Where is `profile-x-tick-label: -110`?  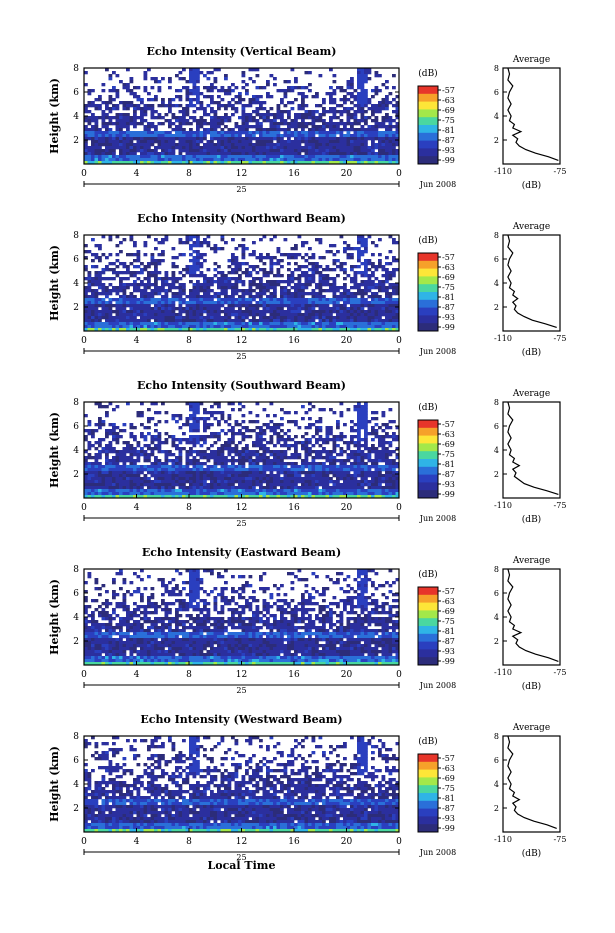 profile-x-tick-label: -110 is located at coordinates (503, 171).